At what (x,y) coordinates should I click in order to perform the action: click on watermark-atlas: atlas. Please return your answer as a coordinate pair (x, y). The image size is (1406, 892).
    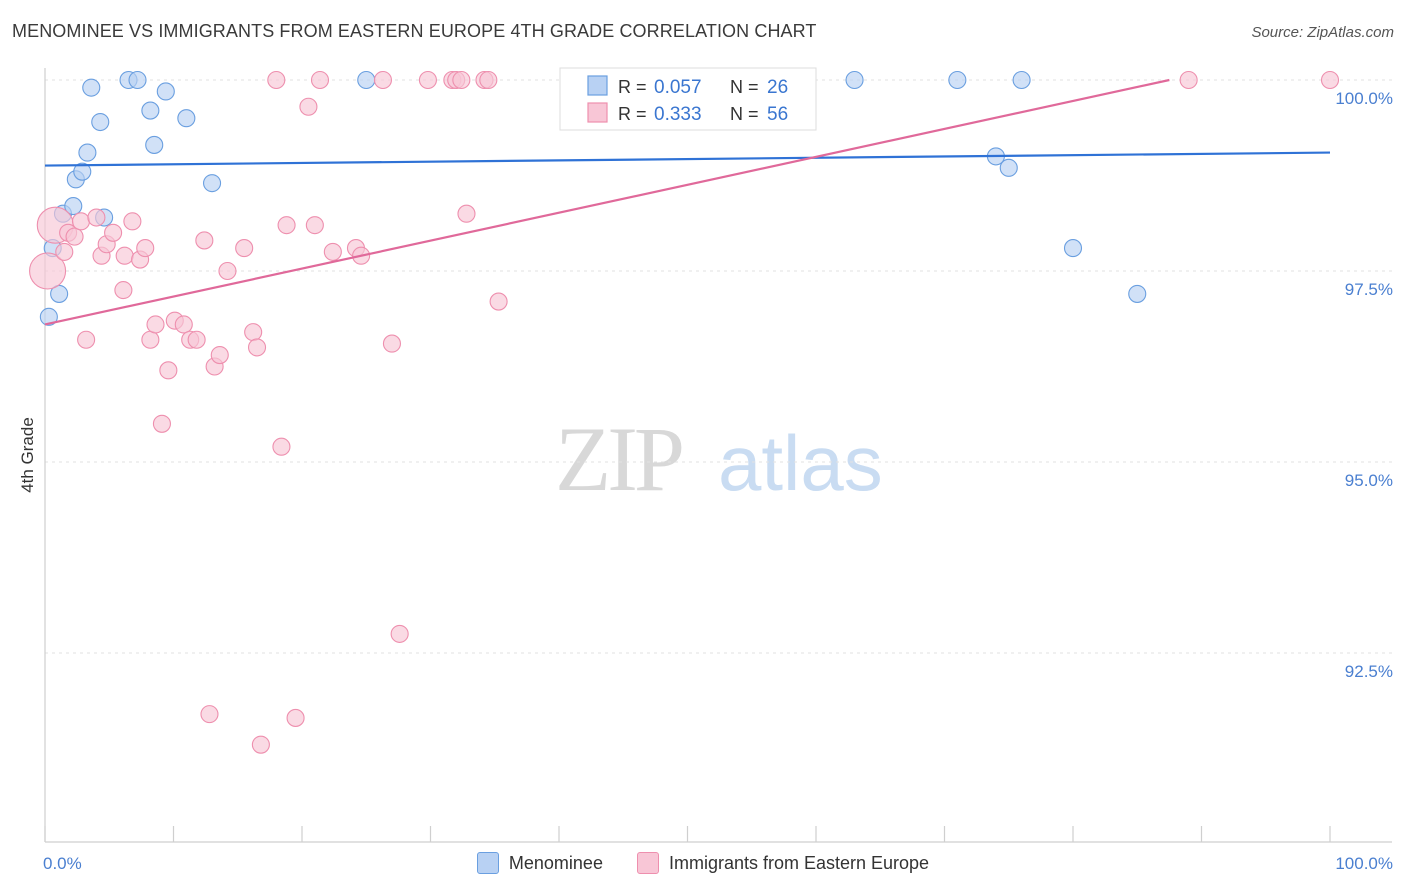
    Looking at the image, I should click on (800, 463).